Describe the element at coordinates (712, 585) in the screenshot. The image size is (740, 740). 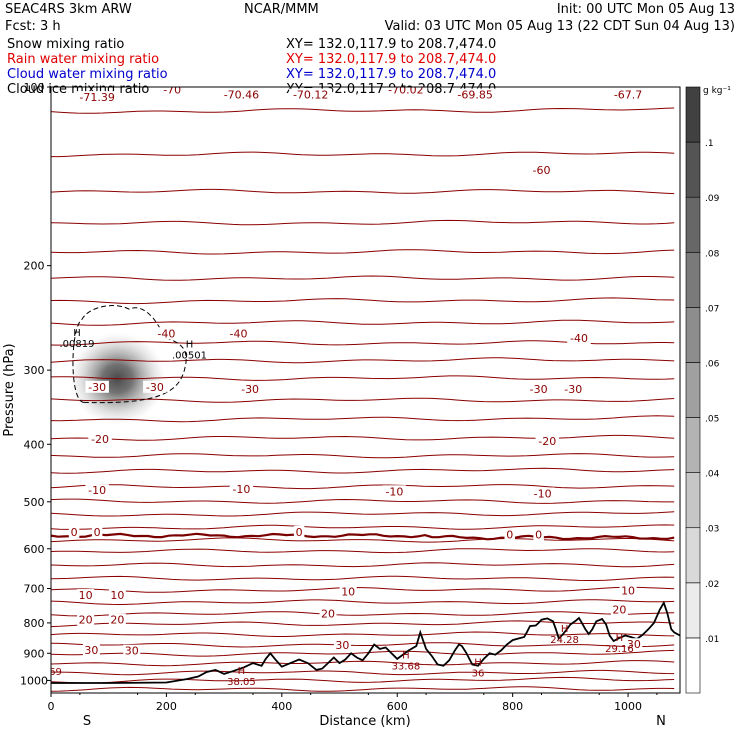
I see `colorbar-level-label: .02` at that location.